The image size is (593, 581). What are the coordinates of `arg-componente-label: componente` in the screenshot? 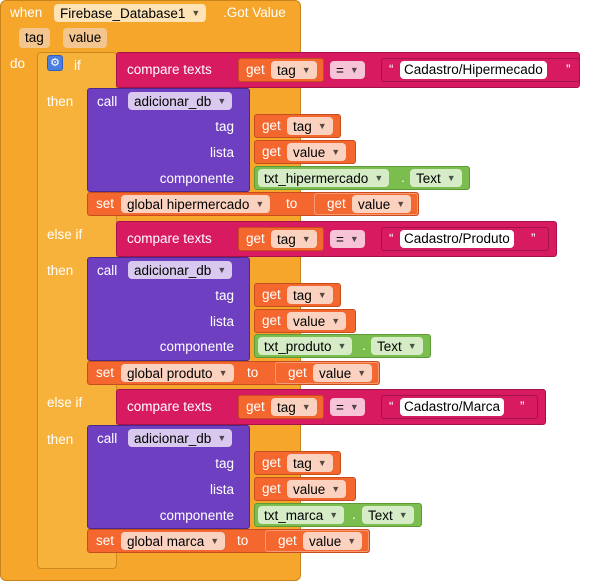 It's located at (196, 178).